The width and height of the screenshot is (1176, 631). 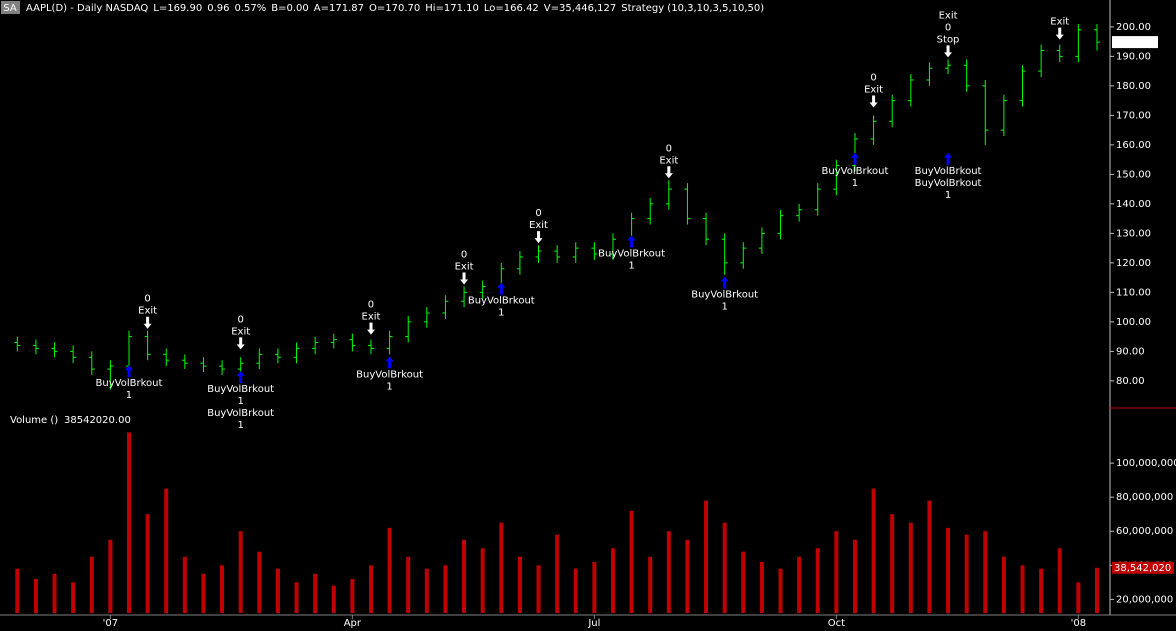 I want to click on last-volume-label: 38,542,020, so click(x=1142, y=568).